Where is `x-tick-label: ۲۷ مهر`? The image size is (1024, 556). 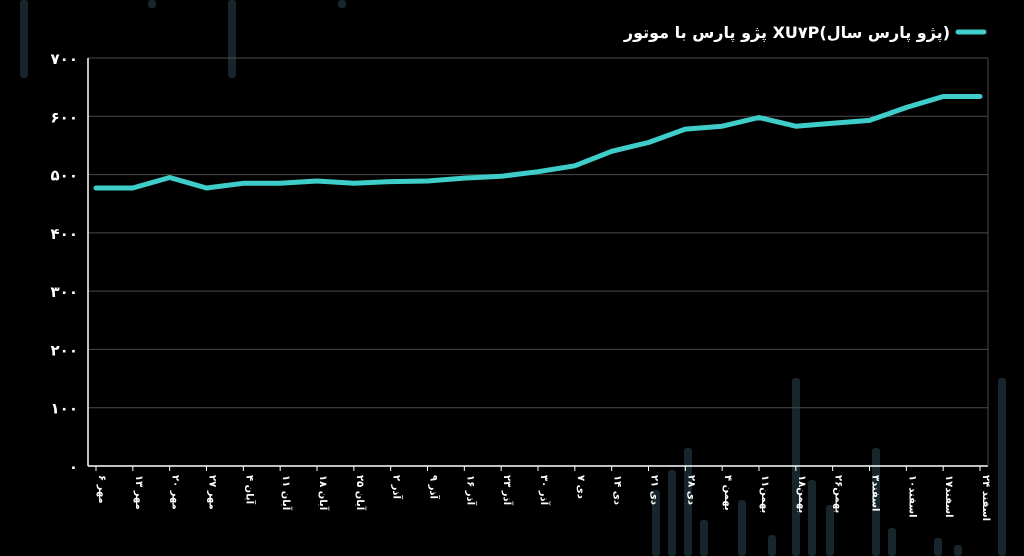
x-tick-label: ۲۷ مهر is located at coordinates (212, 492).